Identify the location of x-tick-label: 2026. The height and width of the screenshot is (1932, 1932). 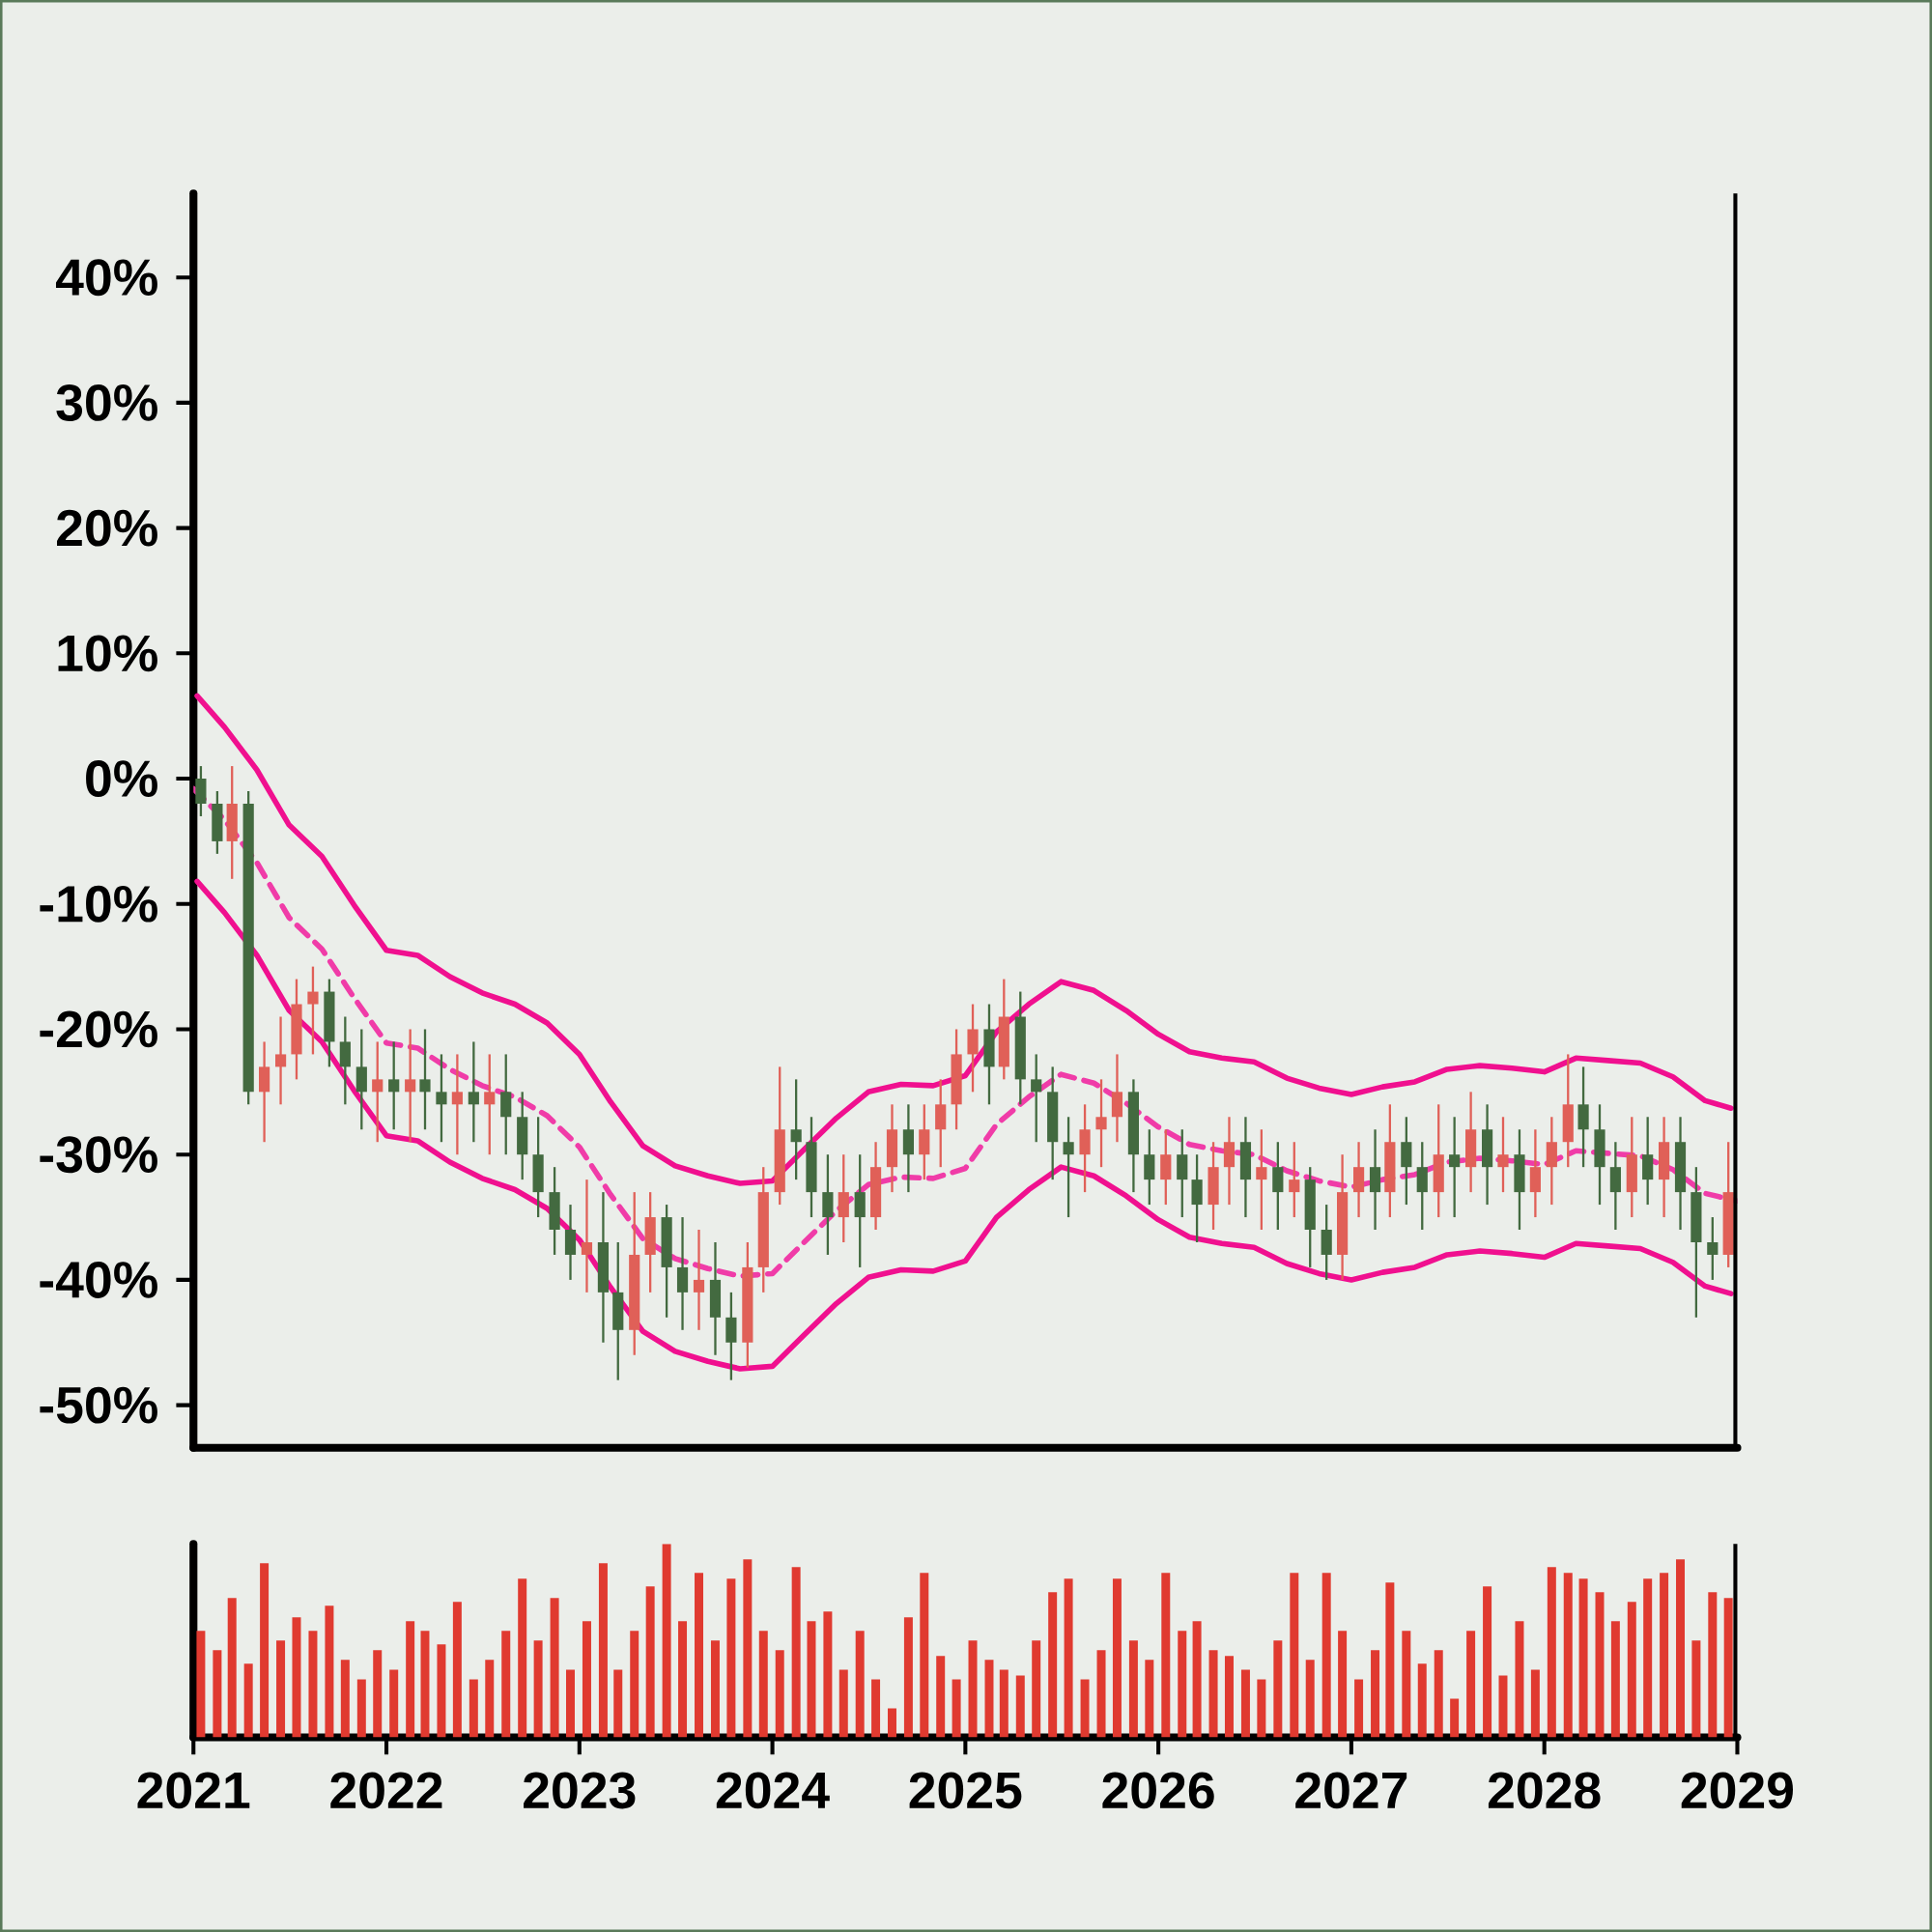
(1158, 1790).